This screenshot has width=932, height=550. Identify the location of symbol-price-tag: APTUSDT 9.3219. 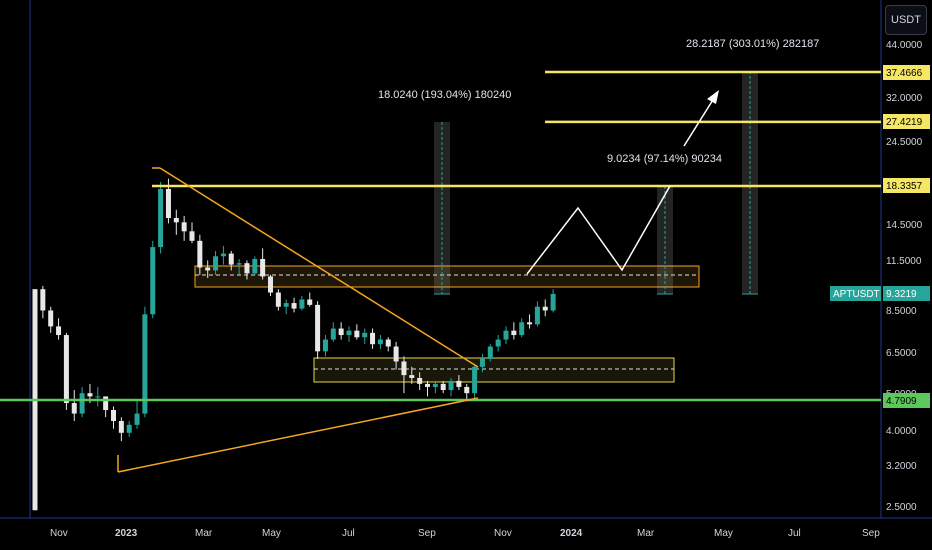
(880, 293).